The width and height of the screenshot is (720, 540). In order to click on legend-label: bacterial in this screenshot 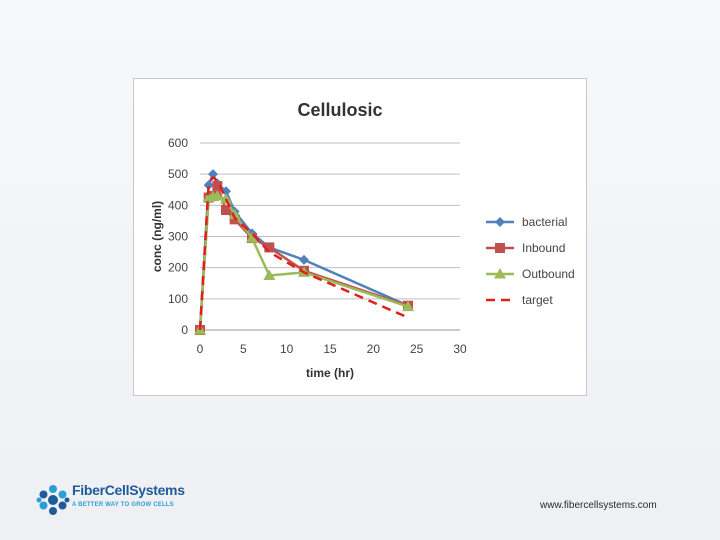, I will do `click(544, 222)`.